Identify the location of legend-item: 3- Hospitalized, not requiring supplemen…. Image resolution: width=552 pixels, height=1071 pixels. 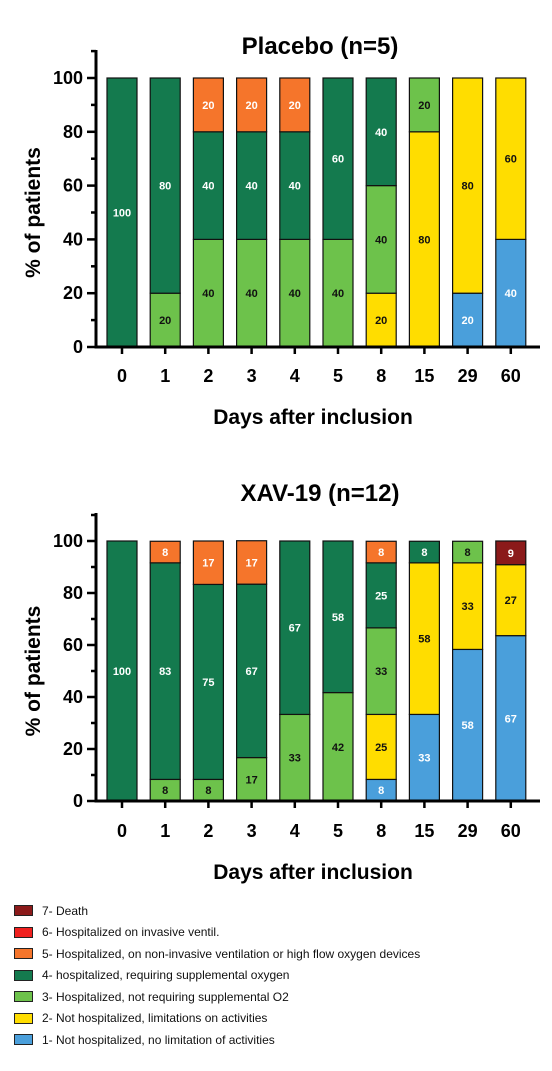
(283, 997).